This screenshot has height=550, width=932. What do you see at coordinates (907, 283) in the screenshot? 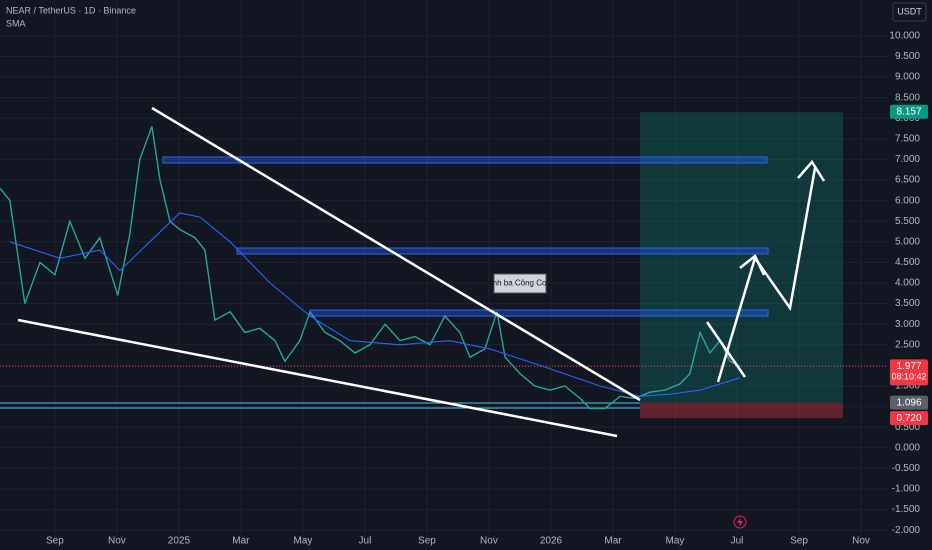
I see `y-tick-label: 4.000` at bounding box center [907, 283].